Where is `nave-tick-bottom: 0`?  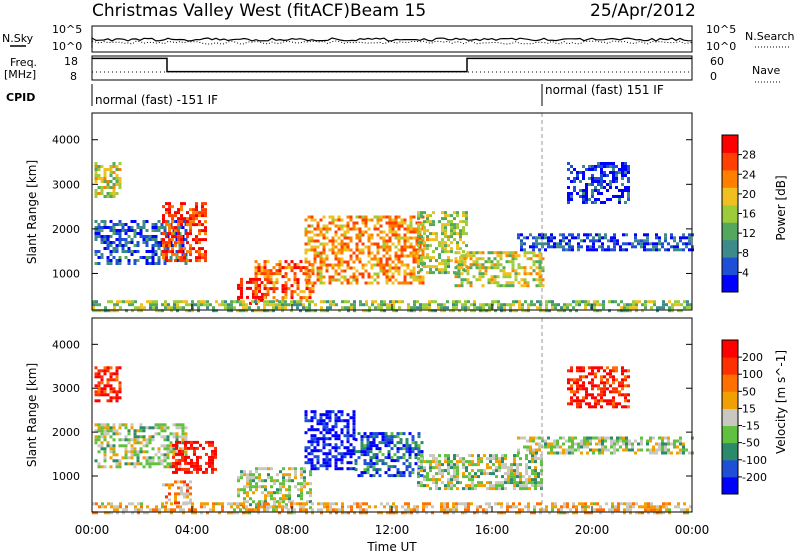 nave-tick-bottom: 0 is located at coordinates (713, 76).